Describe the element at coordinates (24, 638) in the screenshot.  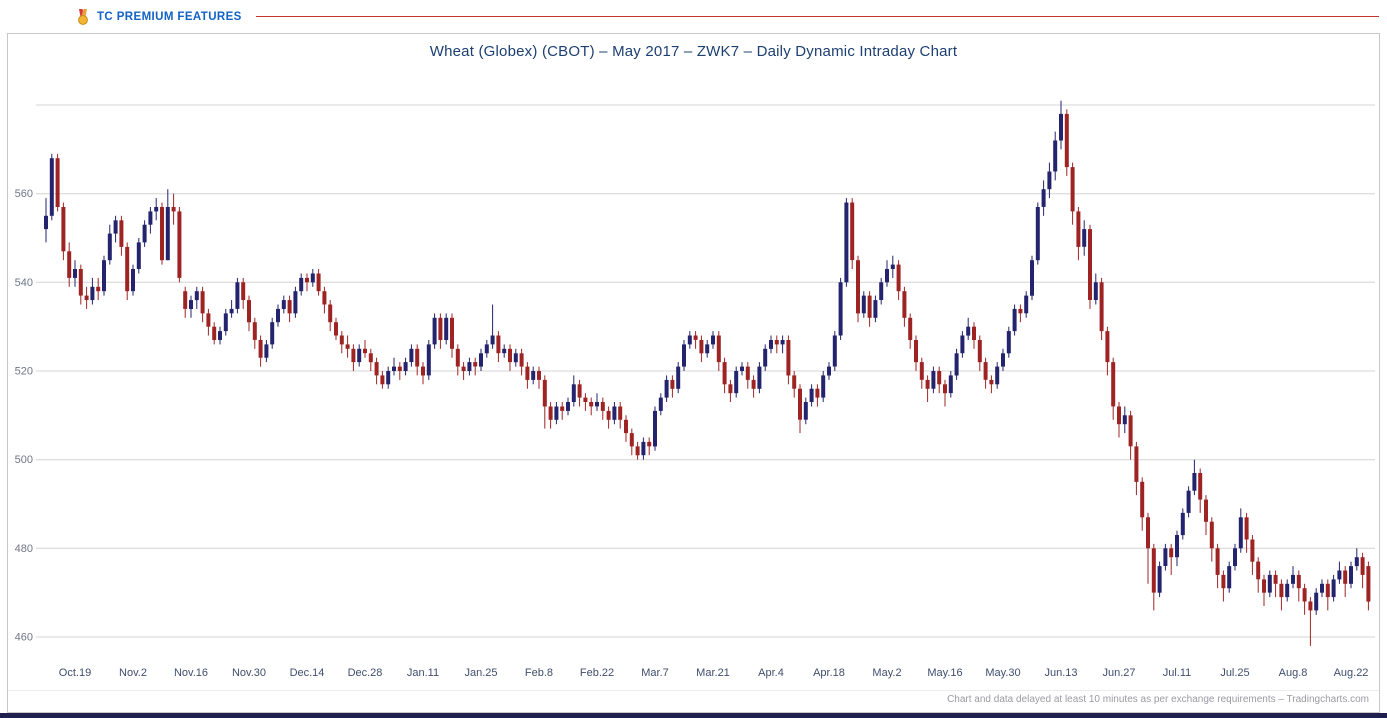
I see `svg-text: 460` at that location.